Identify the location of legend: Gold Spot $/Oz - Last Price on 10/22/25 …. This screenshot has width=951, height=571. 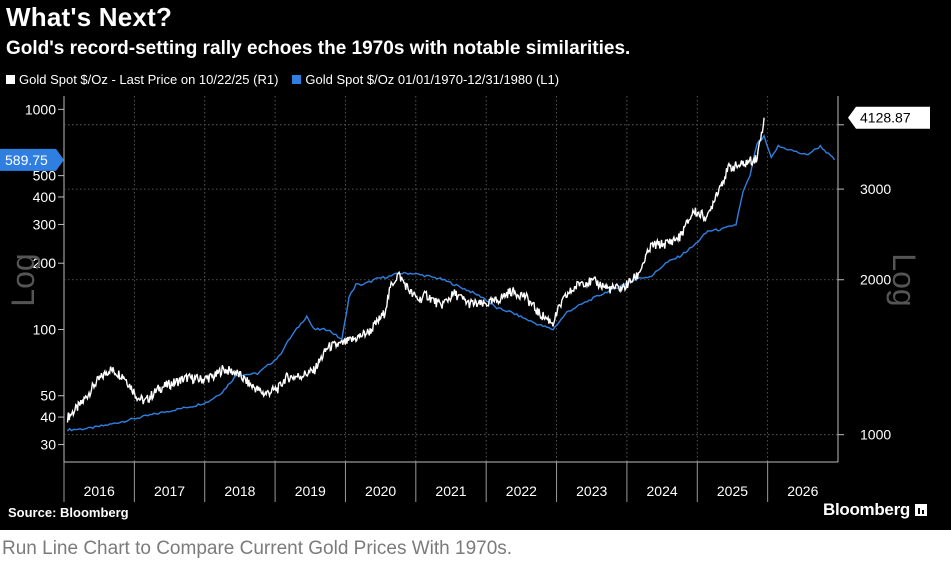
(282, 79).